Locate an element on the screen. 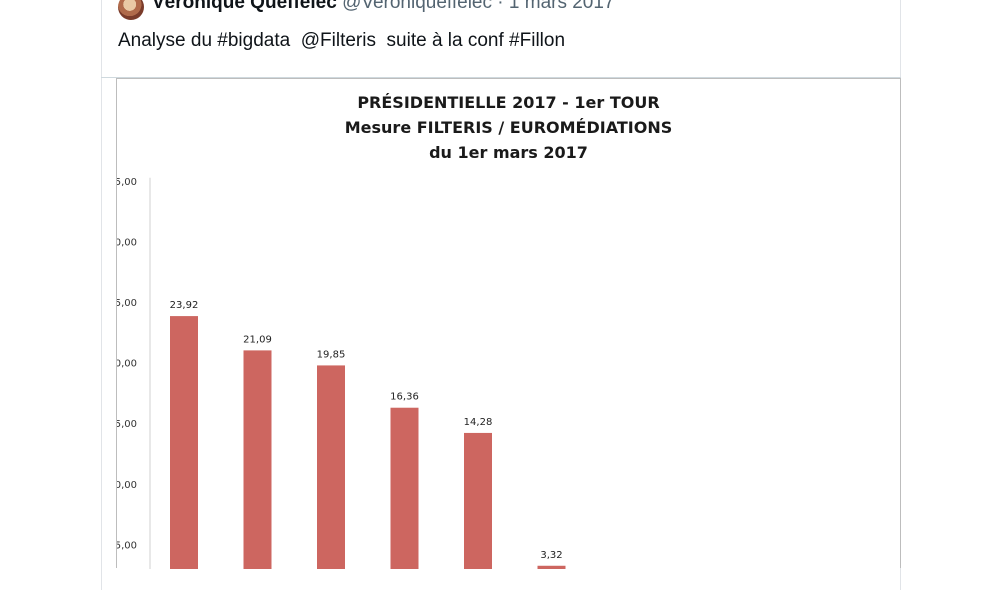 The height and width of the screenshot is (590, 1000). bar-value-label: 14,28 is located at coordinates (478, 422).